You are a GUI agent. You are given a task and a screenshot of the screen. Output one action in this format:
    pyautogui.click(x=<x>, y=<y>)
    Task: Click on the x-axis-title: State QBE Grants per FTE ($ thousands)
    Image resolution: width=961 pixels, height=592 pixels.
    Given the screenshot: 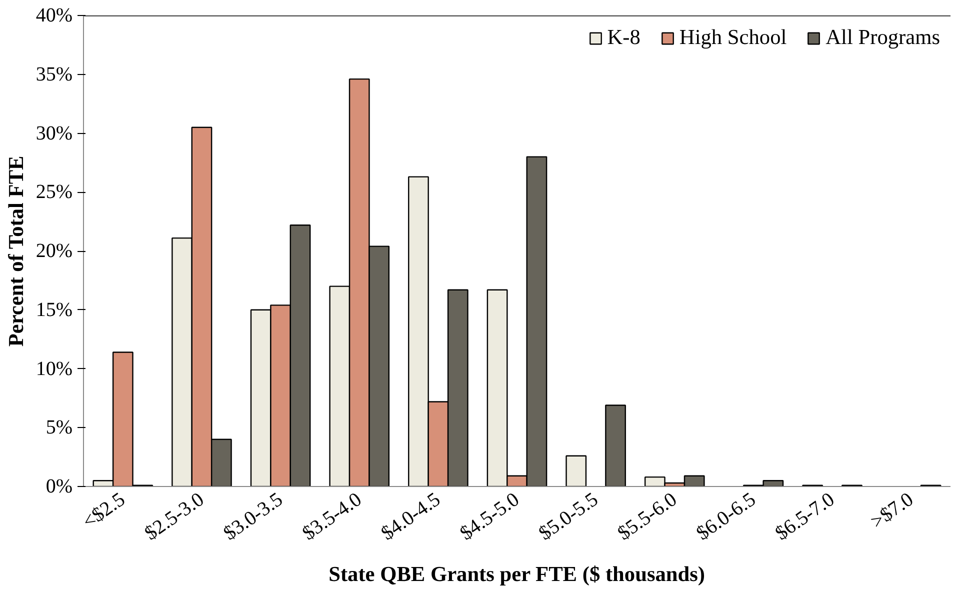 What is the action you would take?
    pyautogui.click(x=517, y=574)
    